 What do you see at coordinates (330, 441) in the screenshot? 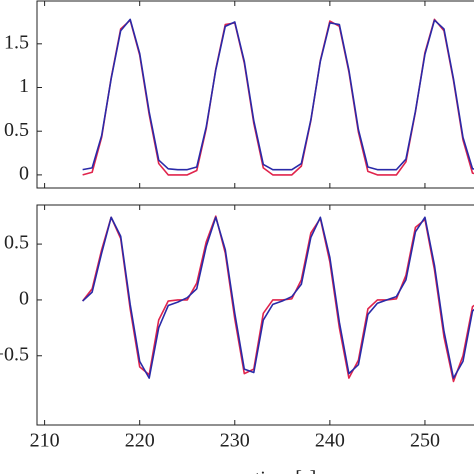
I see `x-tick-label: 240` at bounding box center [330, 441].